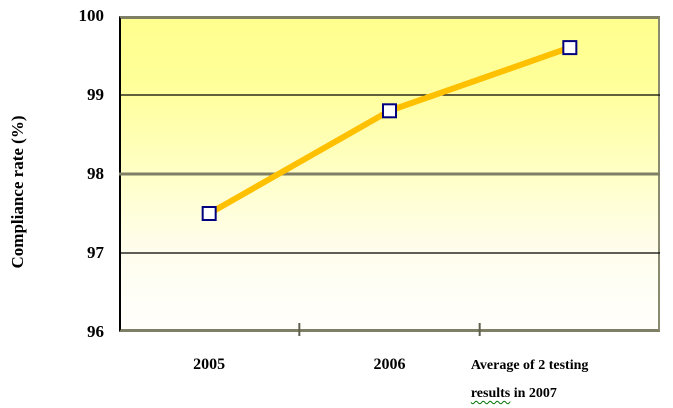  What do you see at coordinates (530, 380) in the screenshot?
I see `x-category-label: Average of 2 testing results in 2007` at bounding box center [530, 380].